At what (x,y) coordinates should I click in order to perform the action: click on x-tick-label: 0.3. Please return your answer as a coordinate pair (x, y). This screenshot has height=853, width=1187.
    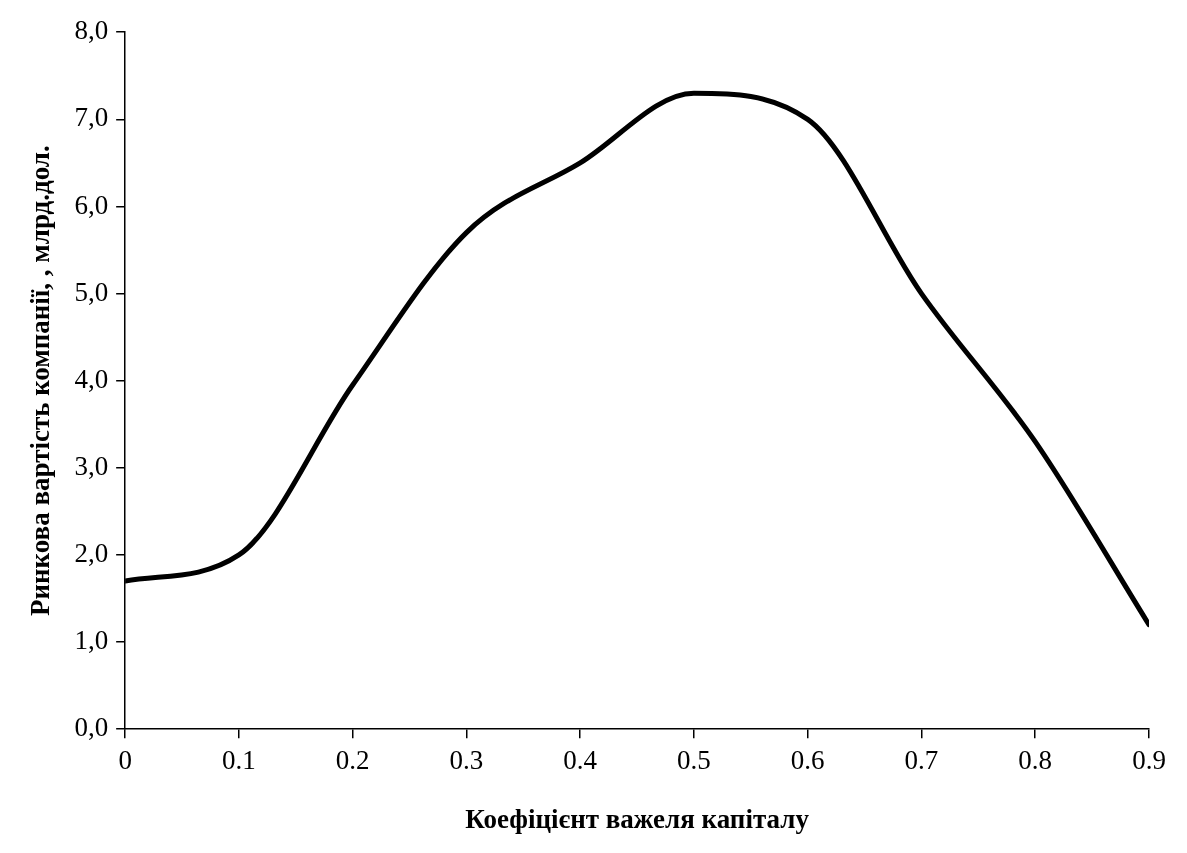
    Looking at the image, I should click on (466, 760).